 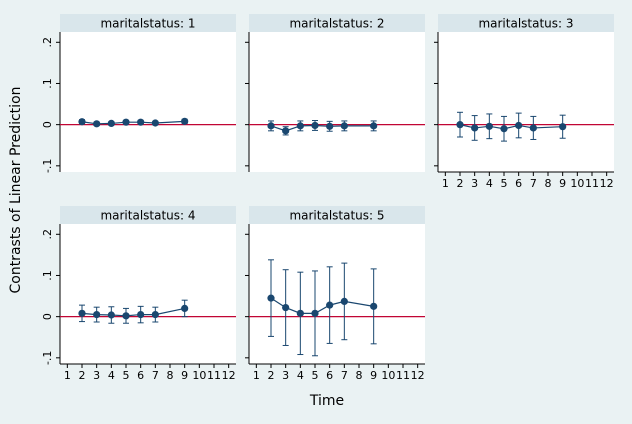 I want to click on panel-title: maritalstatus: 4, so click(x=147, y=216).